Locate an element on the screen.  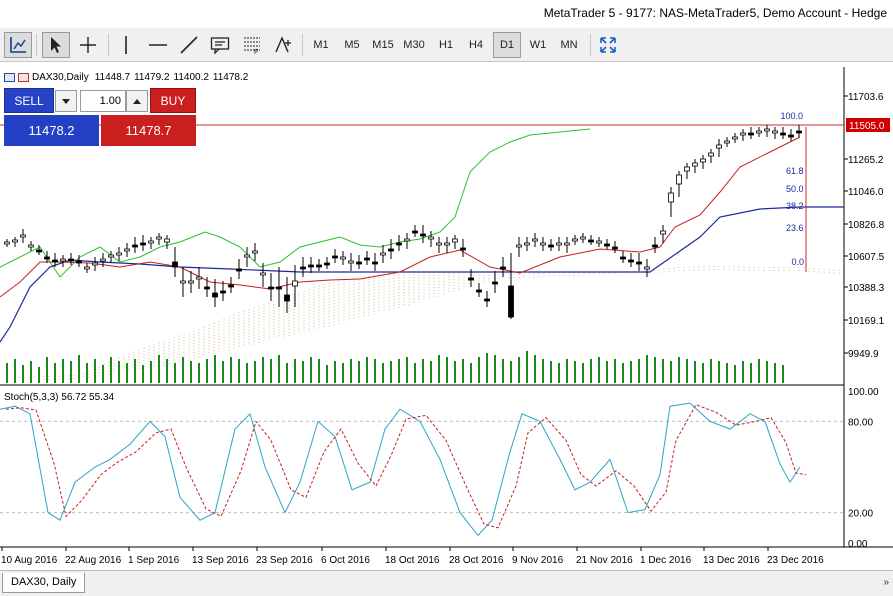
stoch-axis-label: 80.00 is located at coordinates (860, 422).